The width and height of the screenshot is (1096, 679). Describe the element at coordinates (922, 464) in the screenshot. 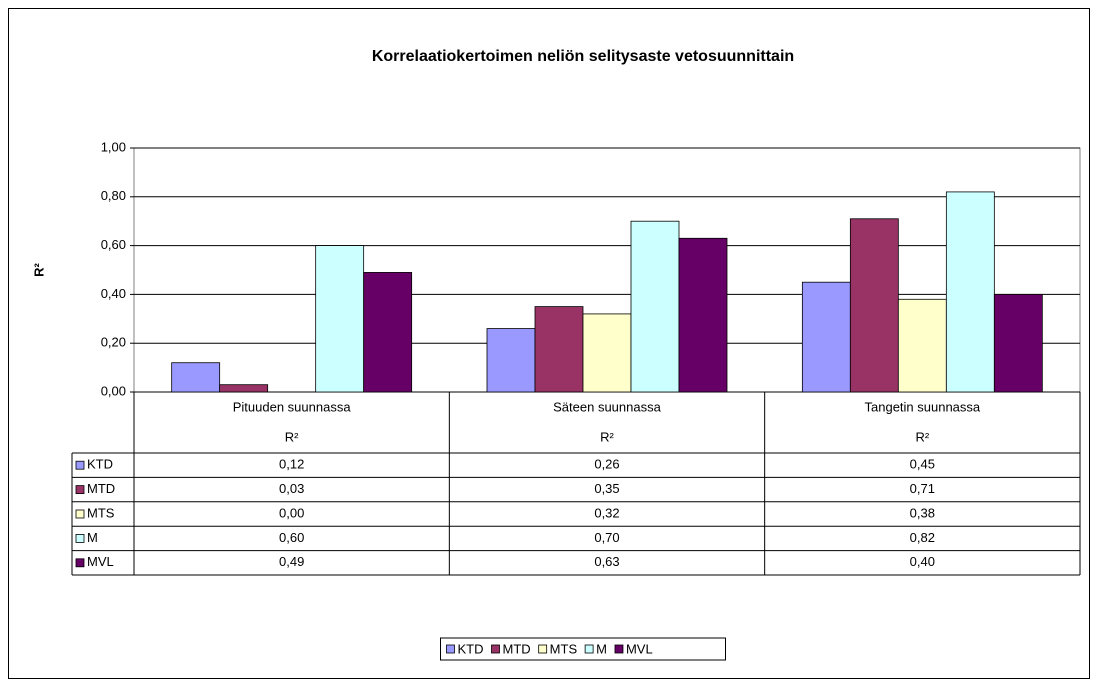

I see `table-value: 0,45` at that location.